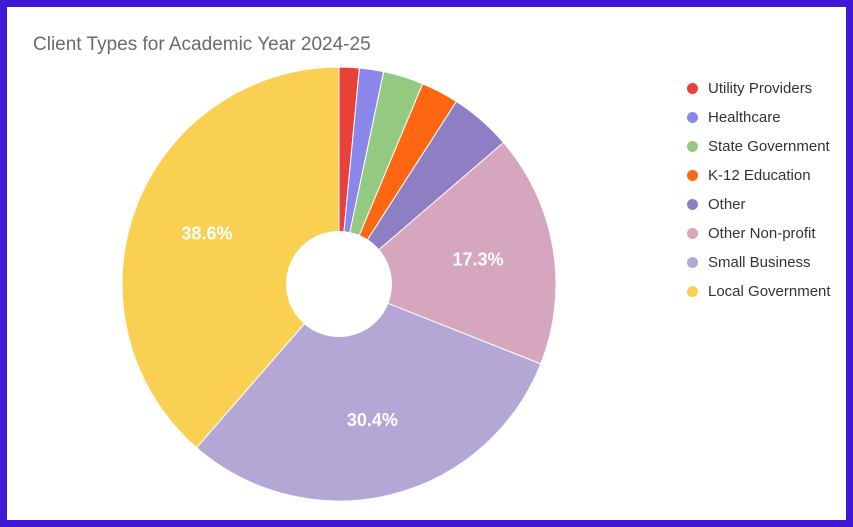  I want to click on legend-label: Healthcare, so click(744, 117).